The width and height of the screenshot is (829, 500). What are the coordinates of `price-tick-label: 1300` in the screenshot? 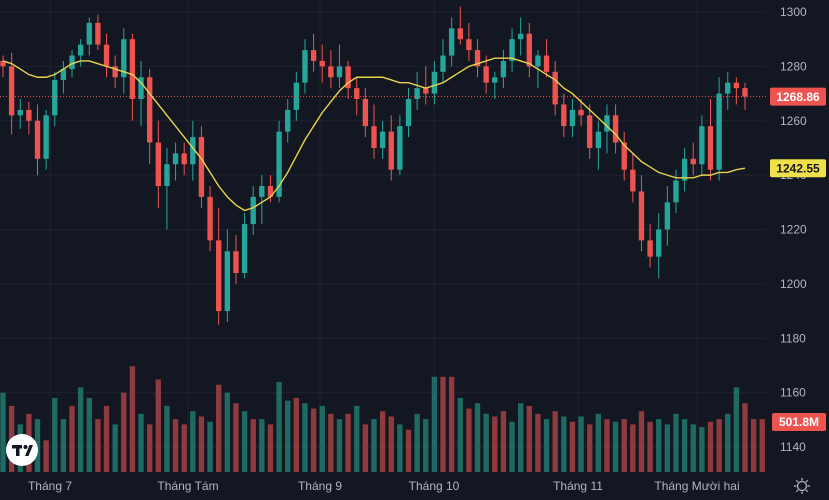 It's located at (793, 12).